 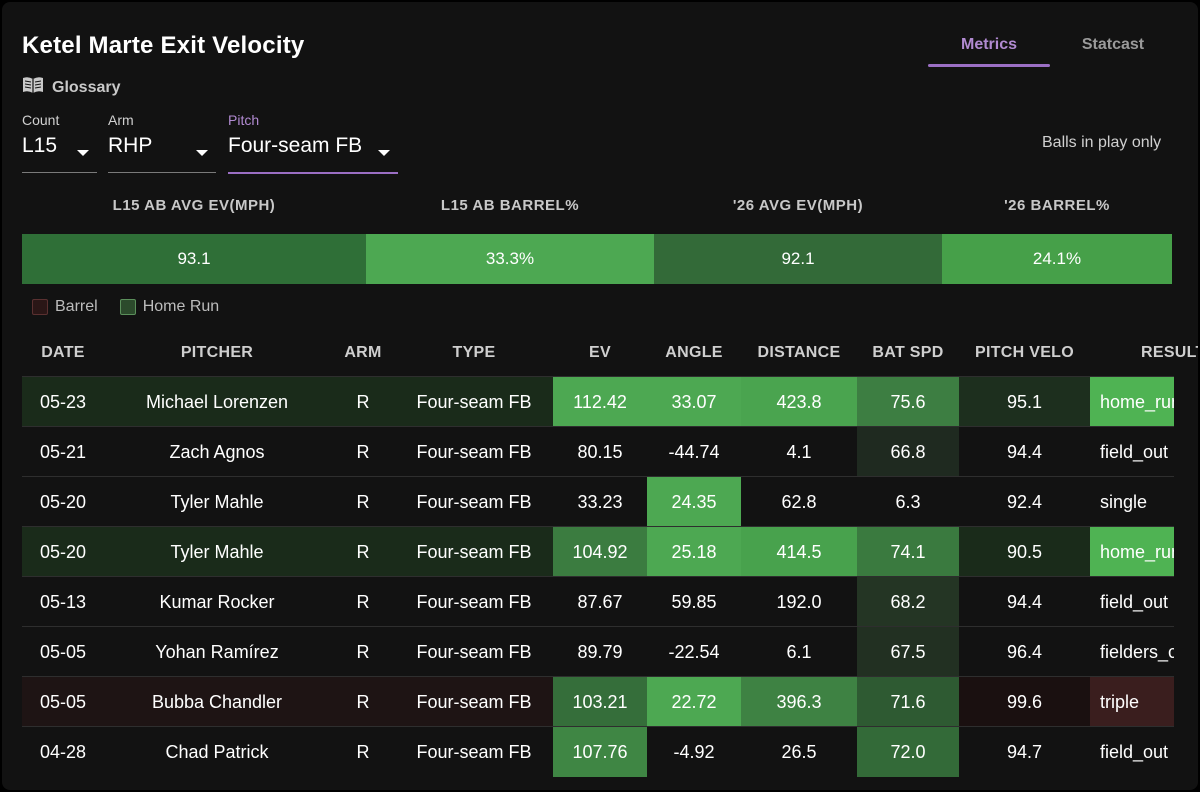 I want to click on pitch-velo-cell: 92.4, so click(x=1024, y=502).